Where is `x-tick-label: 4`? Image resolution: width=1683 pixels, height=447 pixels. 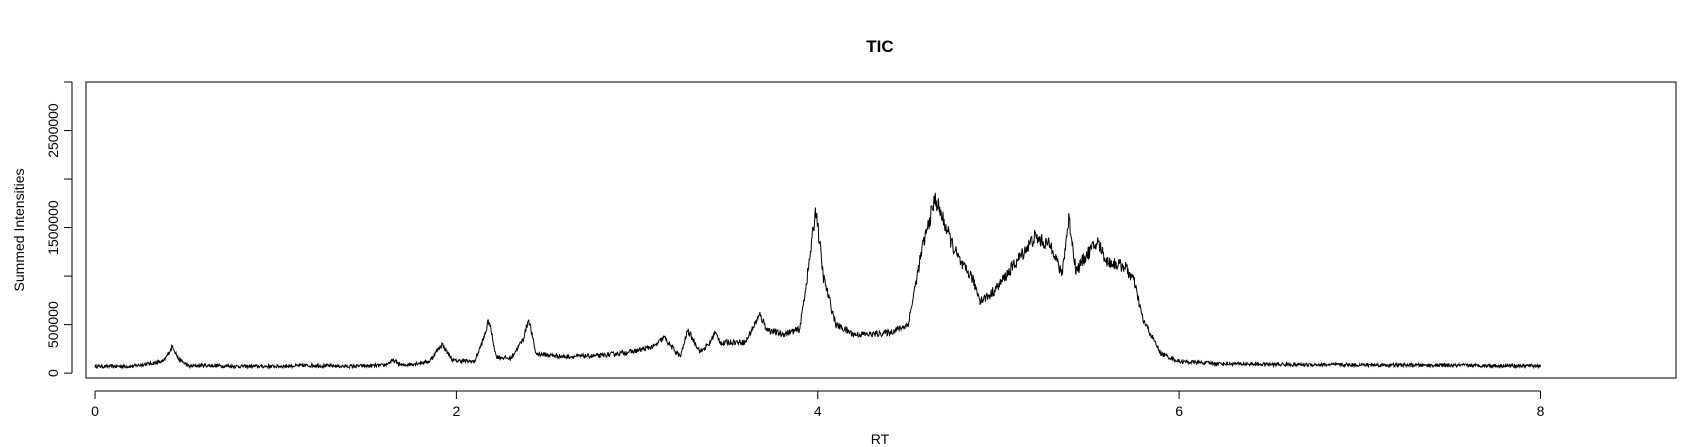 x-tick-label: 4 is located at coordinates (818, 411).